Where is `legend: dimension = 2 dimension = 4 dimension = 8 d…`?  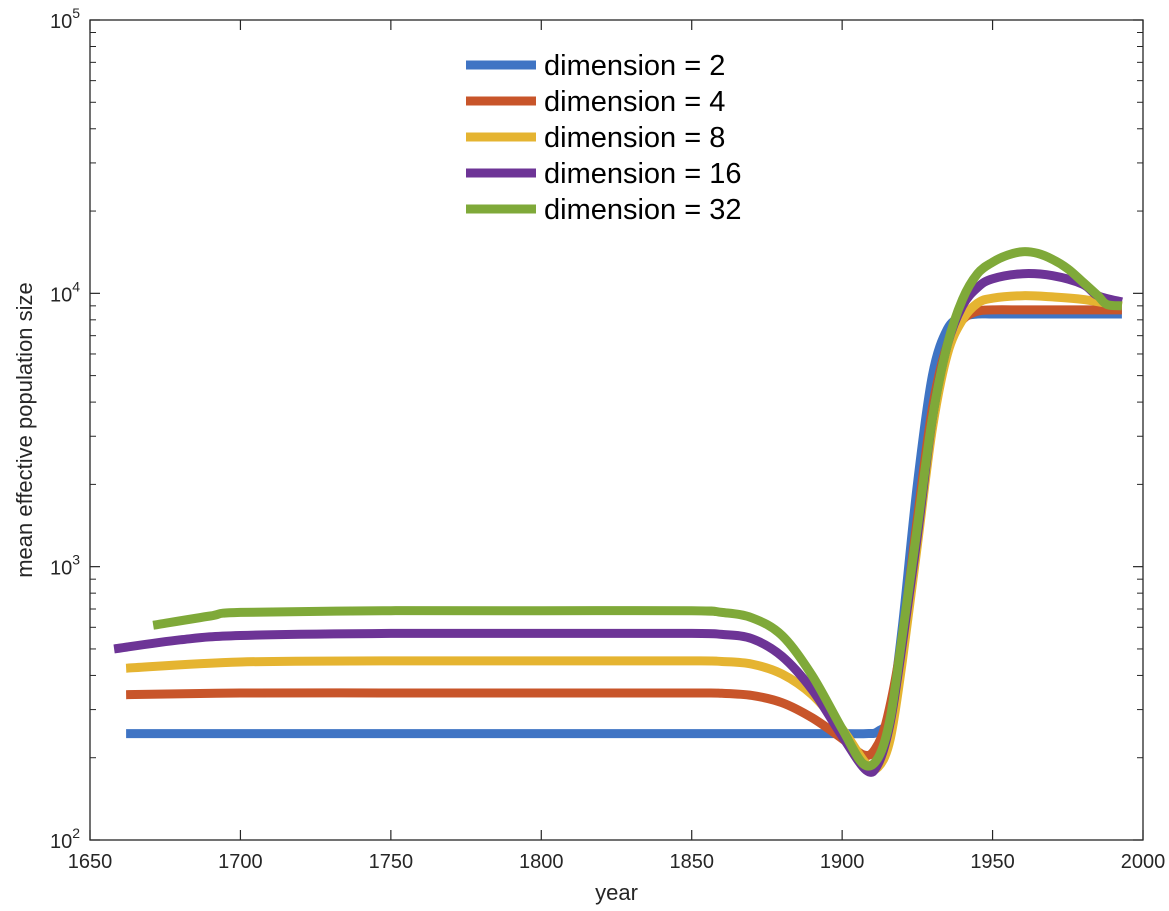 legend: dimension = 2 dimension = 4 dimension = 8 d… is located at coordinates (604, 138).